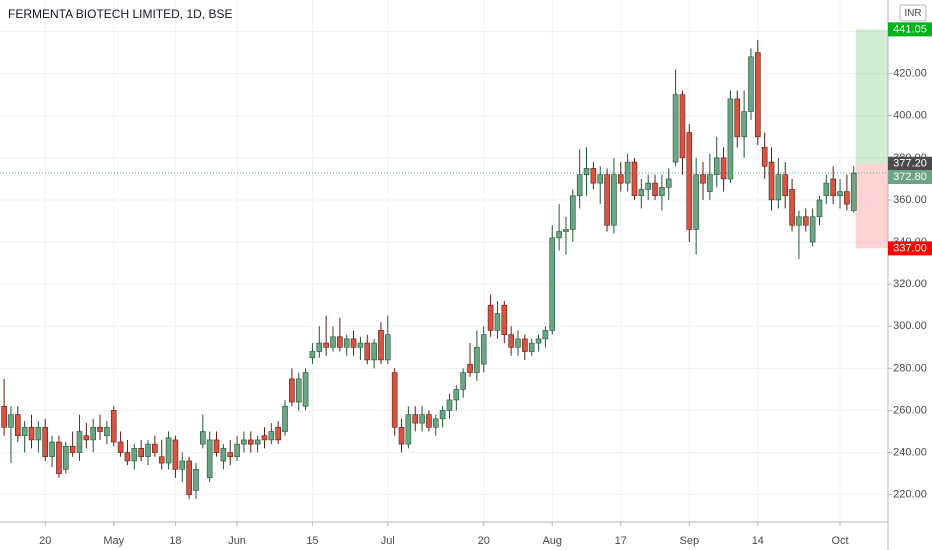  Describe the element at coordinates (388, 541) in the screenshot. I see `x-tick-label: Jul` at that location.